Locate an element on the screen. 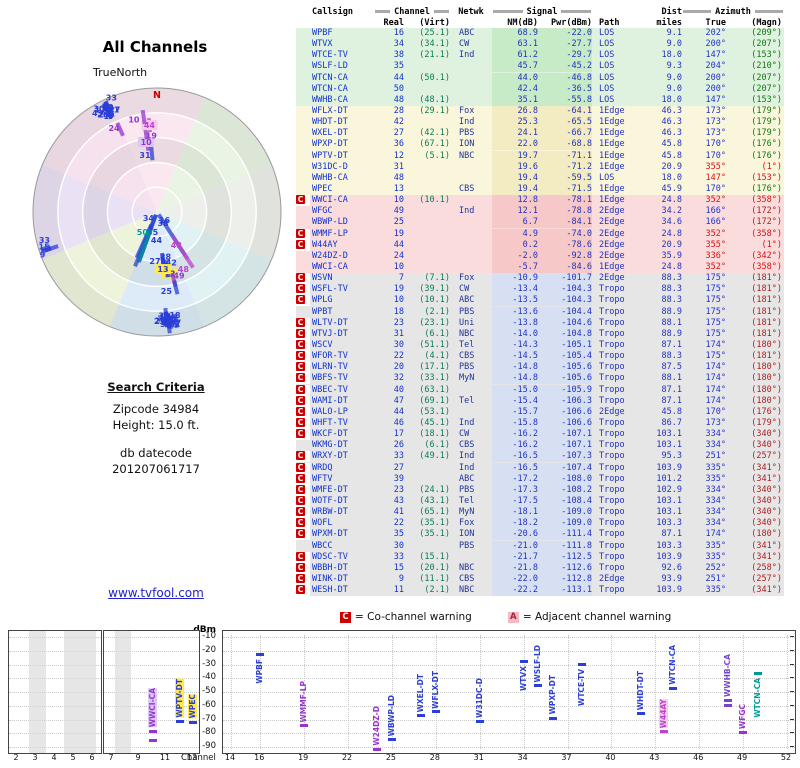 Image resolution: width=800 pixels, height=768 pixels. col-header-netwk: Netwk is located at coordinates (471, 11).